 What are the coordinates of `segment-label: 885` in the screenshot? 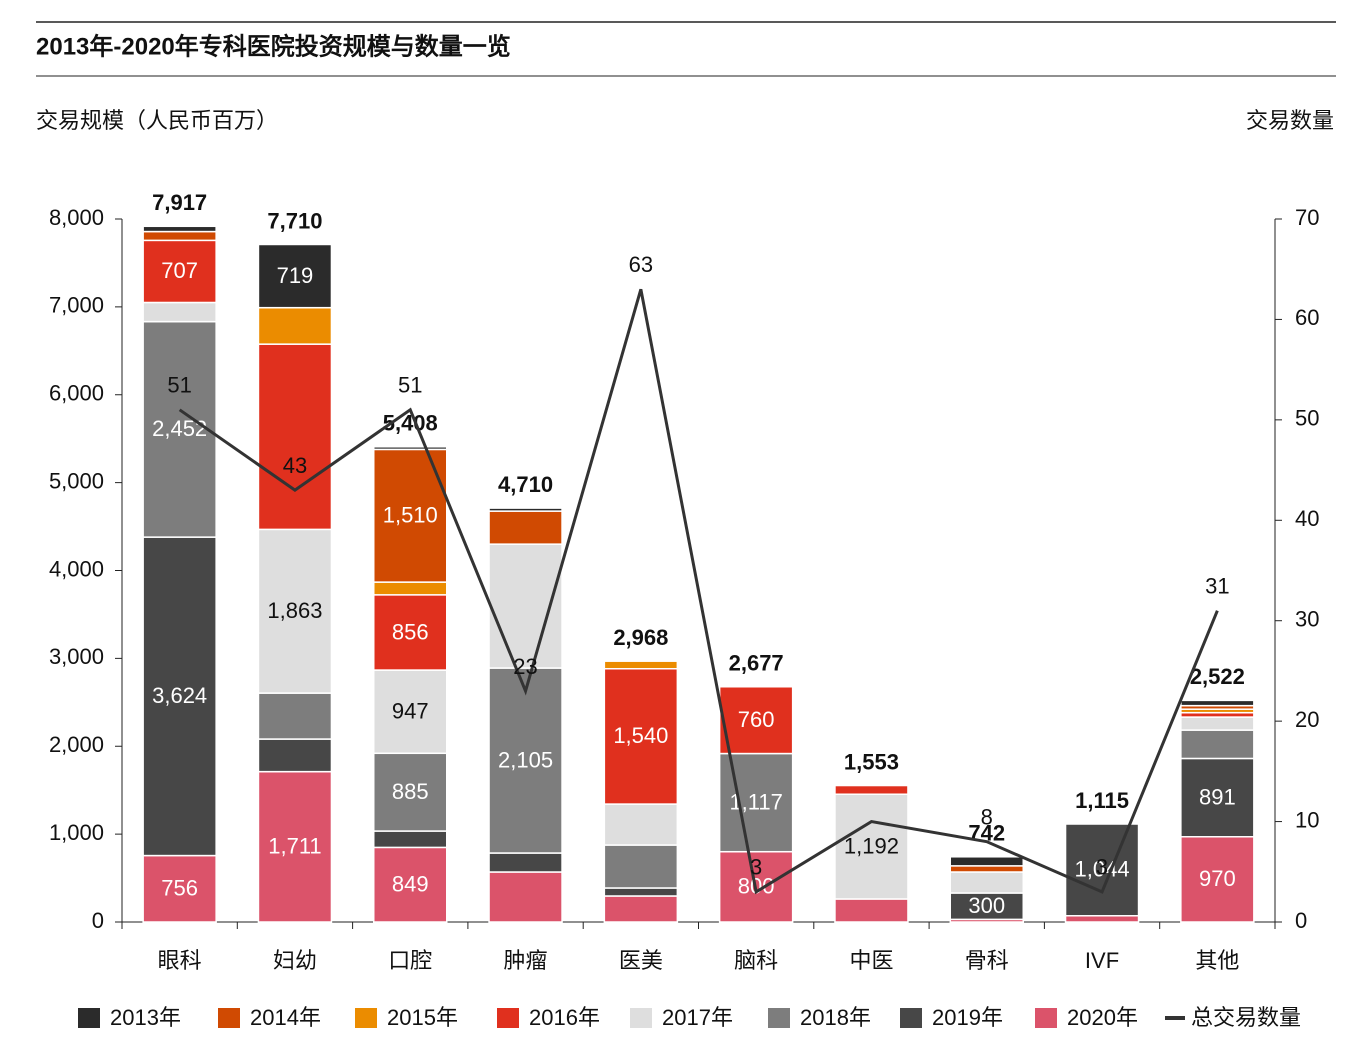 It's located at (410, 791).